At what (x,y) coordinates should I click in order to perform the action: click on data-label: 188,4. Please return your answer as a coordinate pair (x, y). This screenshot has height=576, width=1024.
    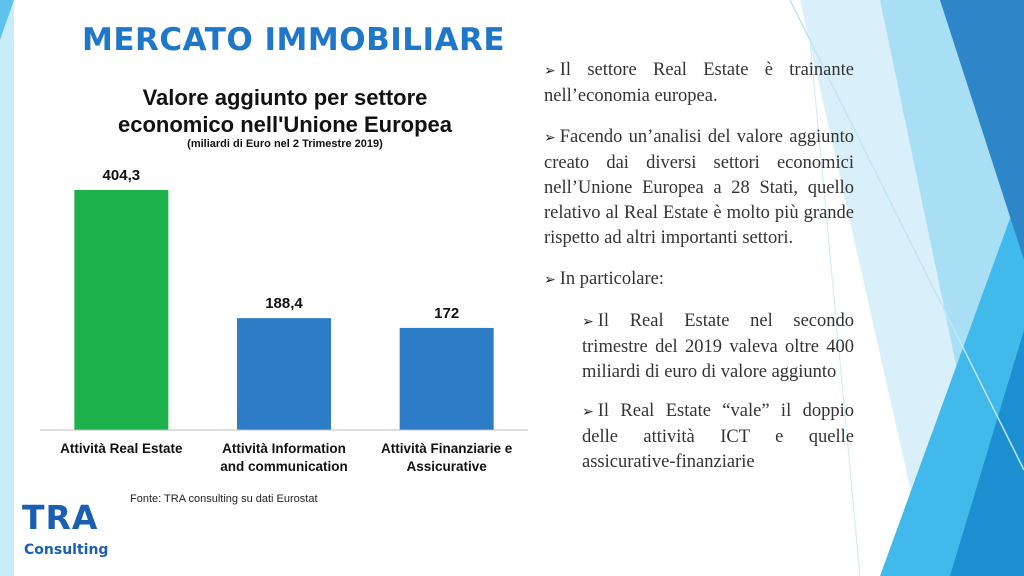
    Looking at the image, I should click on (284, 303).